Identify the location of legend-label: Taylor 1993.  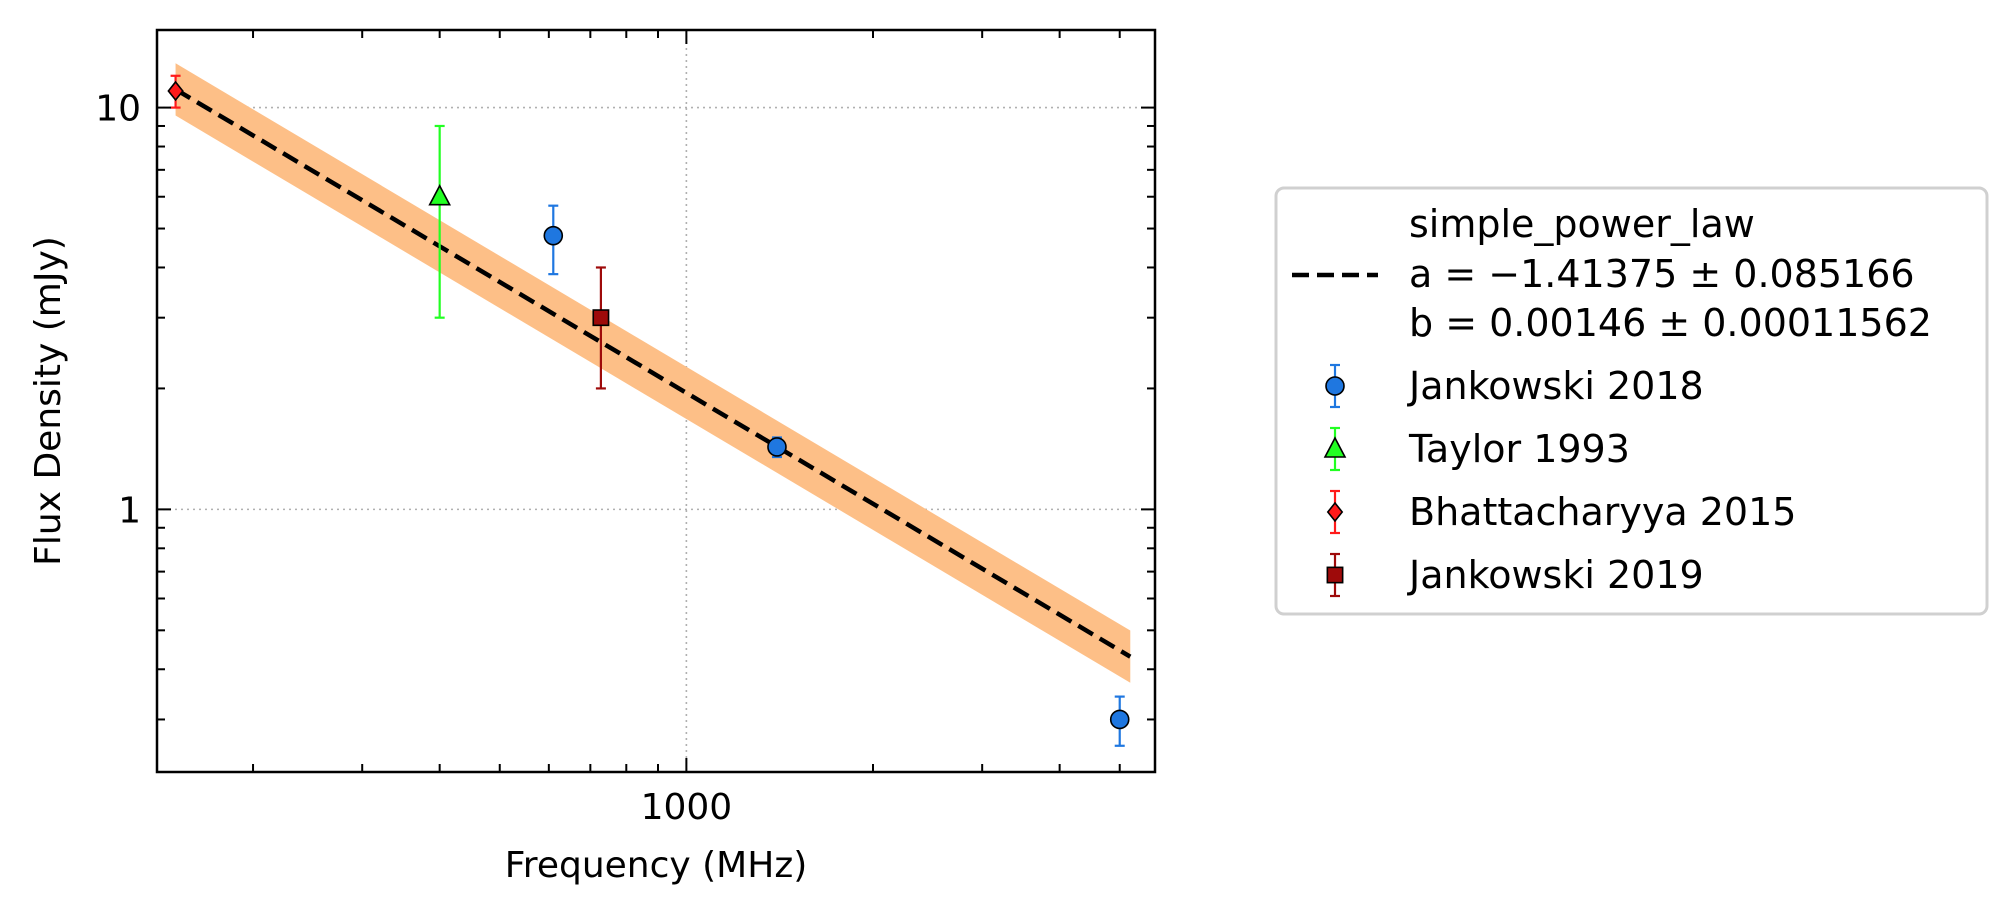
(1519, 449).